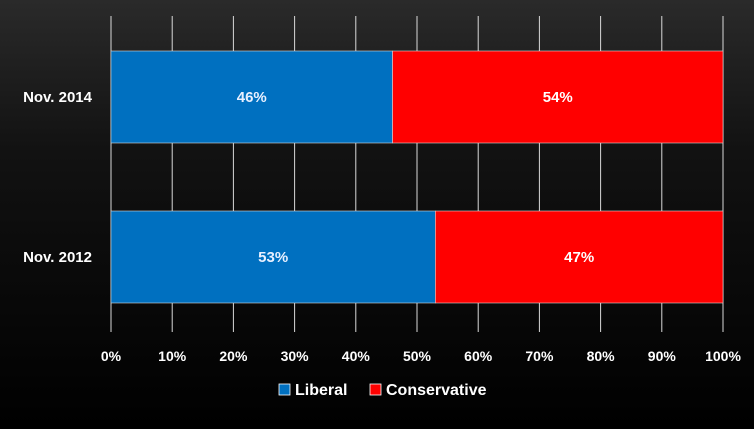 Image resolution: width=754 pixels, height=429 pixels. Describe the element at coordinates (601, 356) in the screenshot. I see `x-tick-label: 80%` at that location.